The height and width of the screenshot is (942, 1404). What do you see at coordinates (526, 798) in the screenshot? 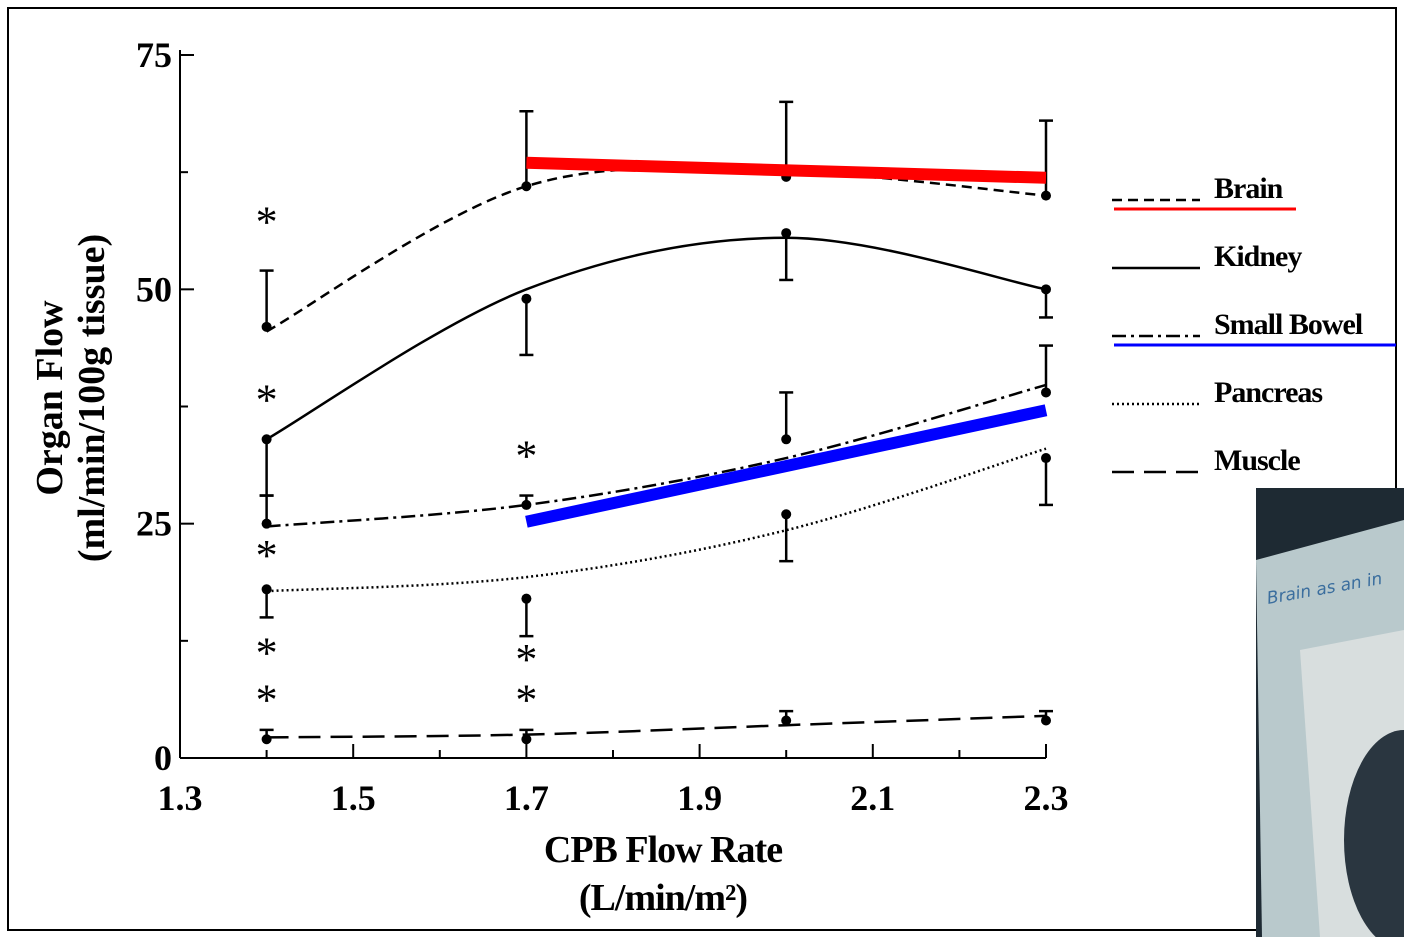
I see `x-tick-label: 1.7` at bounding box center [526, 798].